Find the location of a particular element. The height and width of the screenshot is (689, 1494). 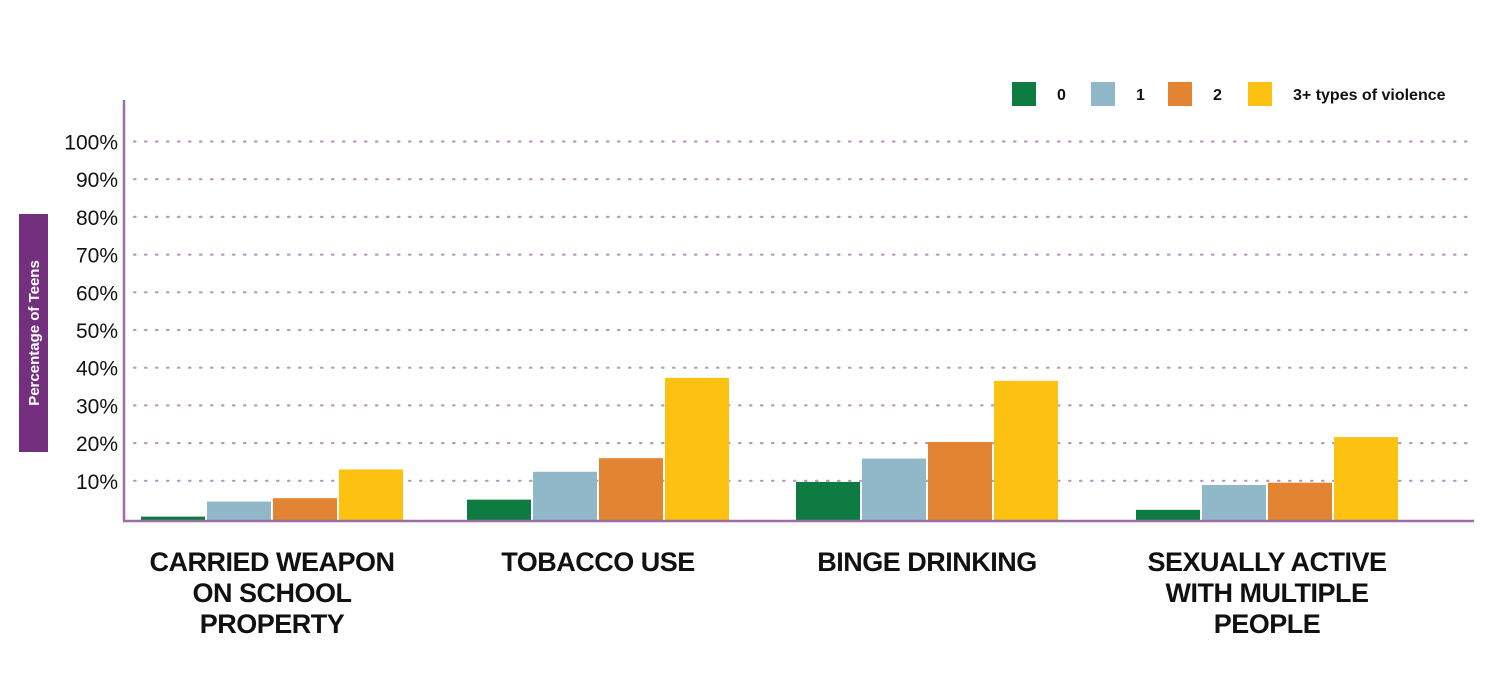

y-axis-label-box is located at coordinates (33, 333).